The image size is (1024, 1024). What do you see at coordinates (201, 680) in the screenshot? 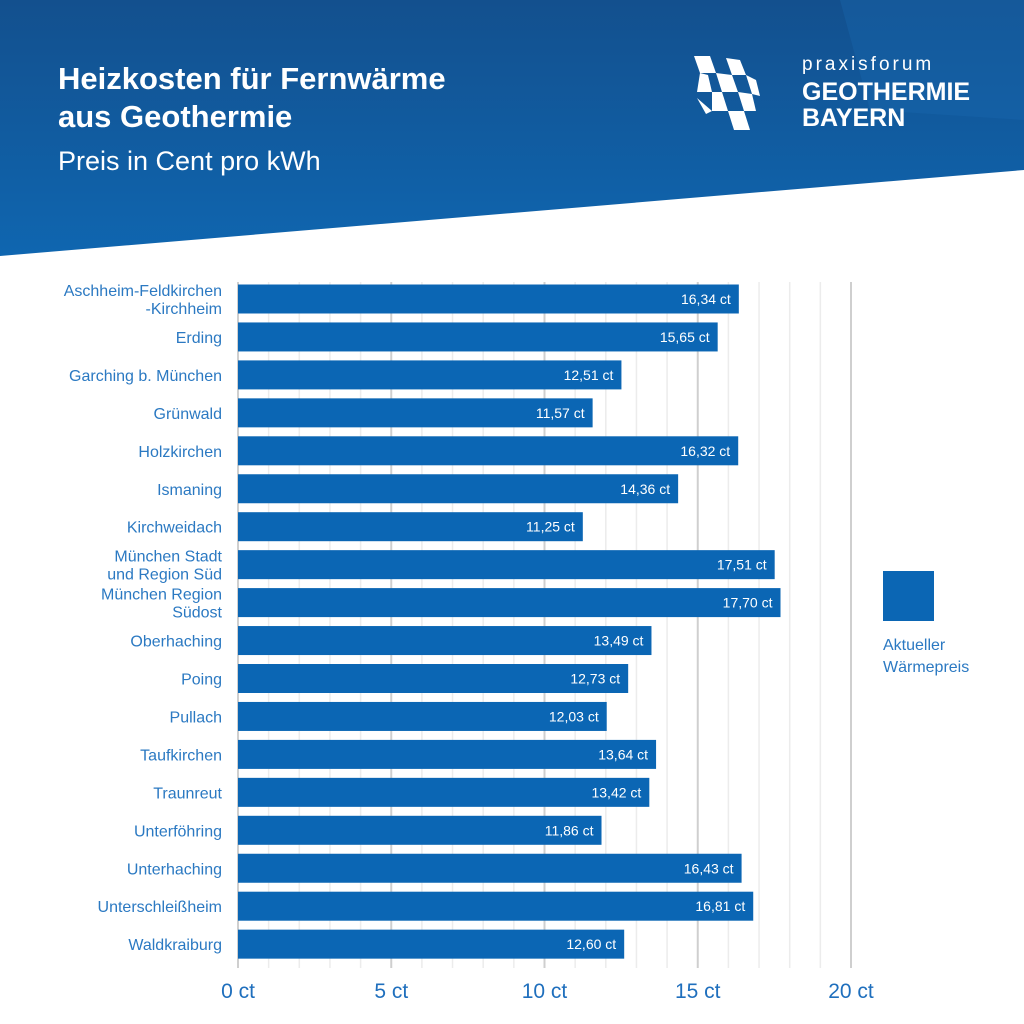
I see `category-label: Poing` at bounding box center [201, 680].